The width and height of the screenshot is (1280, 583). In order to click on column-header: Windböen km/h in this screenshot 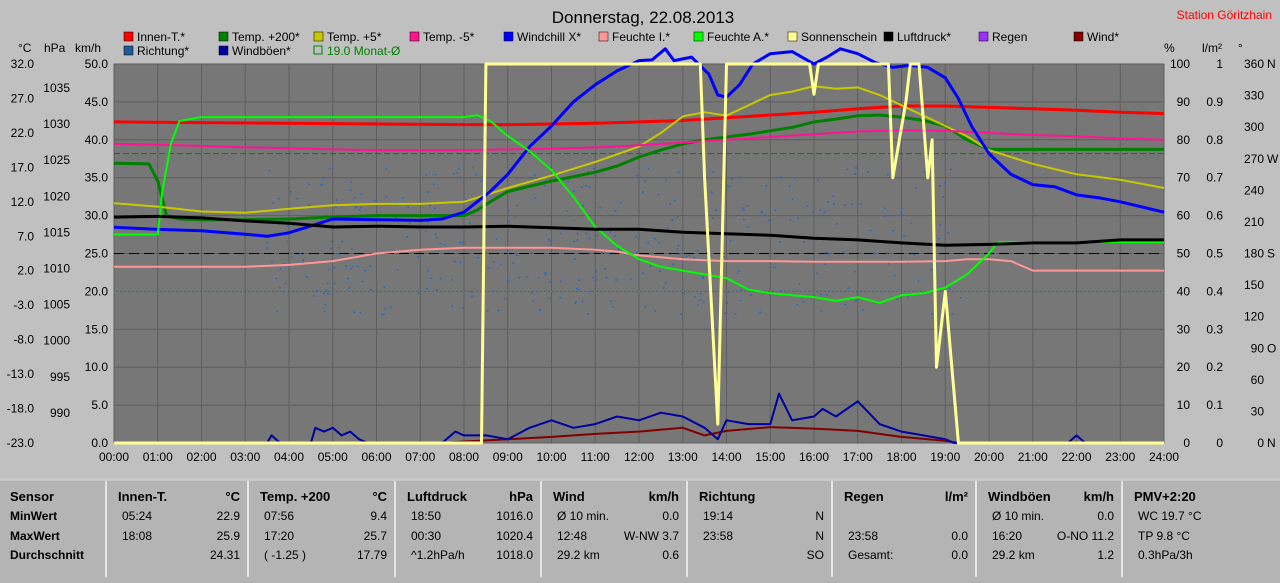, I will do `click(1051, 497)`.